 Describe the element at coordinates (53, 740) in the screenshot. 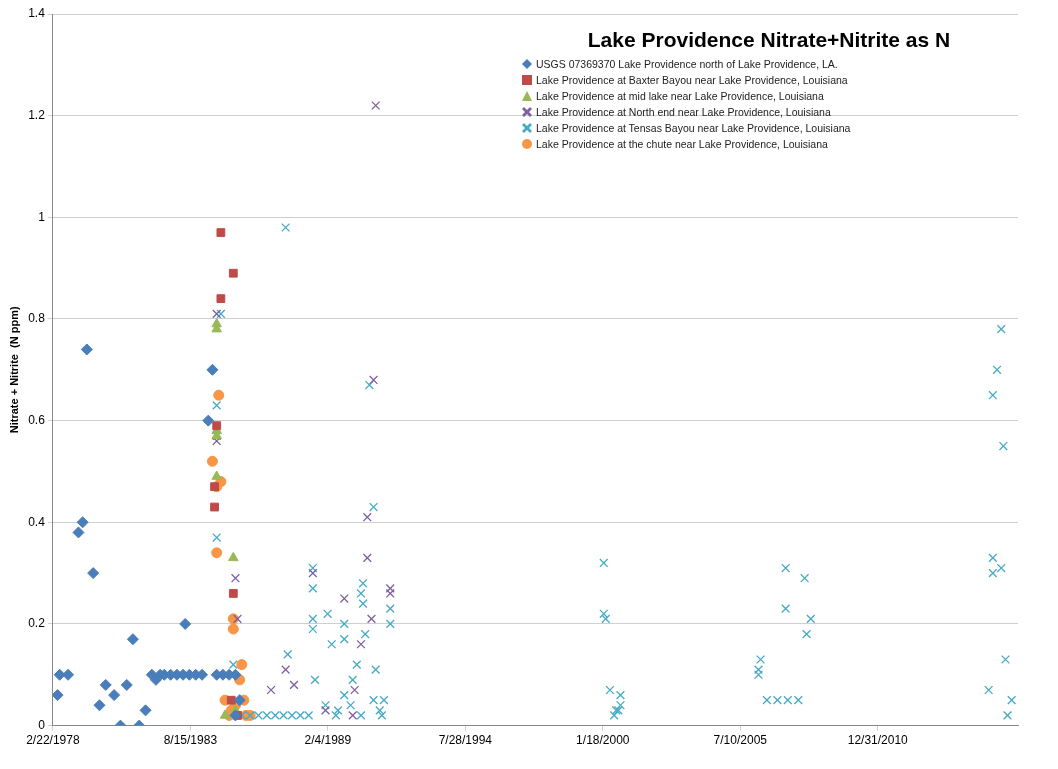

I see `x-tick-label: 2/22/1978` at that location.